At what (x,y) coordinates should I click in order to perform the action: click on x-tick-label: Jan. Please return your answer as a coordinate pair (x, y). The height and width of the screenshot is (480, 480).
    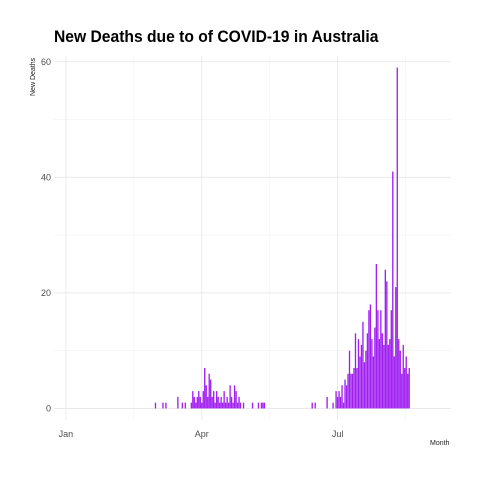
    Looking at the image, I should click on (66, 434).